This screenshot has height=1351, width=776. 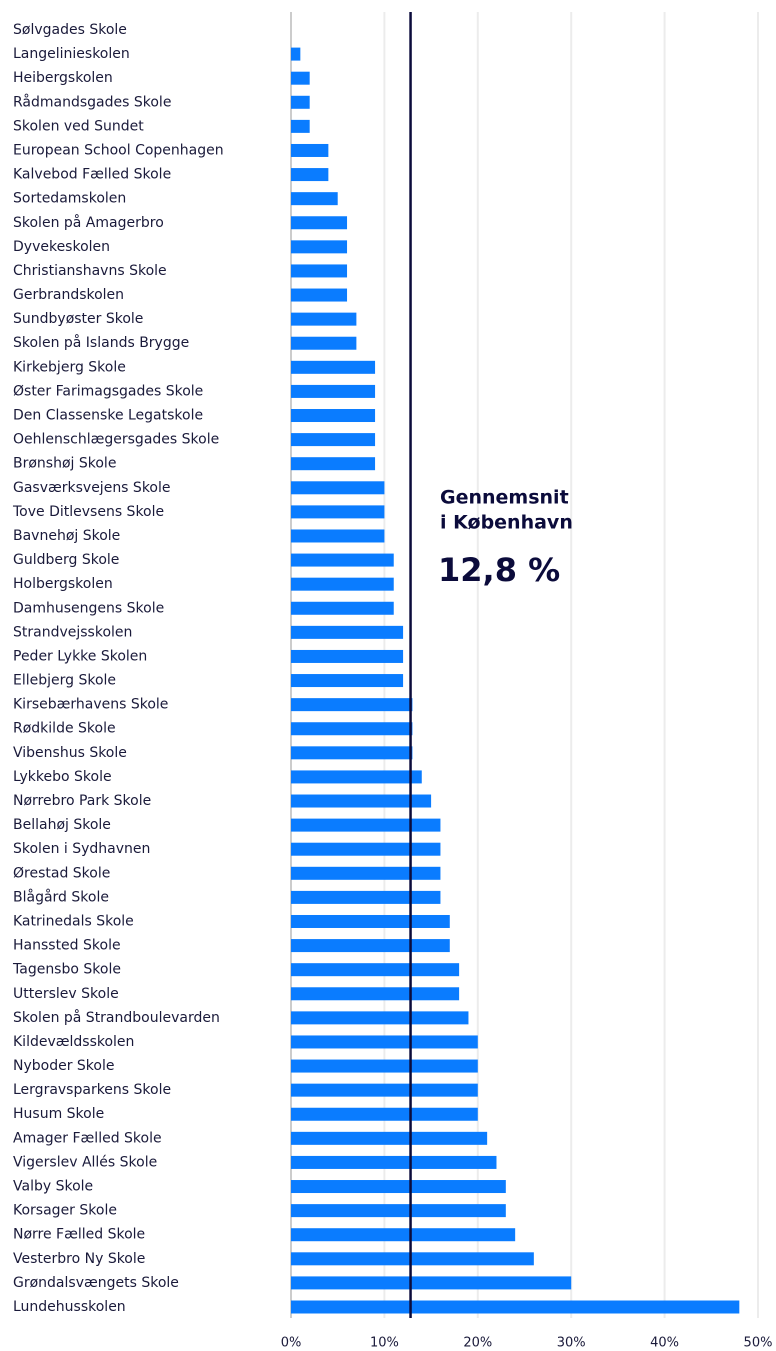 What do you see at coordinates (61, 247) in the screenshot?
I see `y-tick-label: Dyvekeskolen` at bounding box center [61, 247].